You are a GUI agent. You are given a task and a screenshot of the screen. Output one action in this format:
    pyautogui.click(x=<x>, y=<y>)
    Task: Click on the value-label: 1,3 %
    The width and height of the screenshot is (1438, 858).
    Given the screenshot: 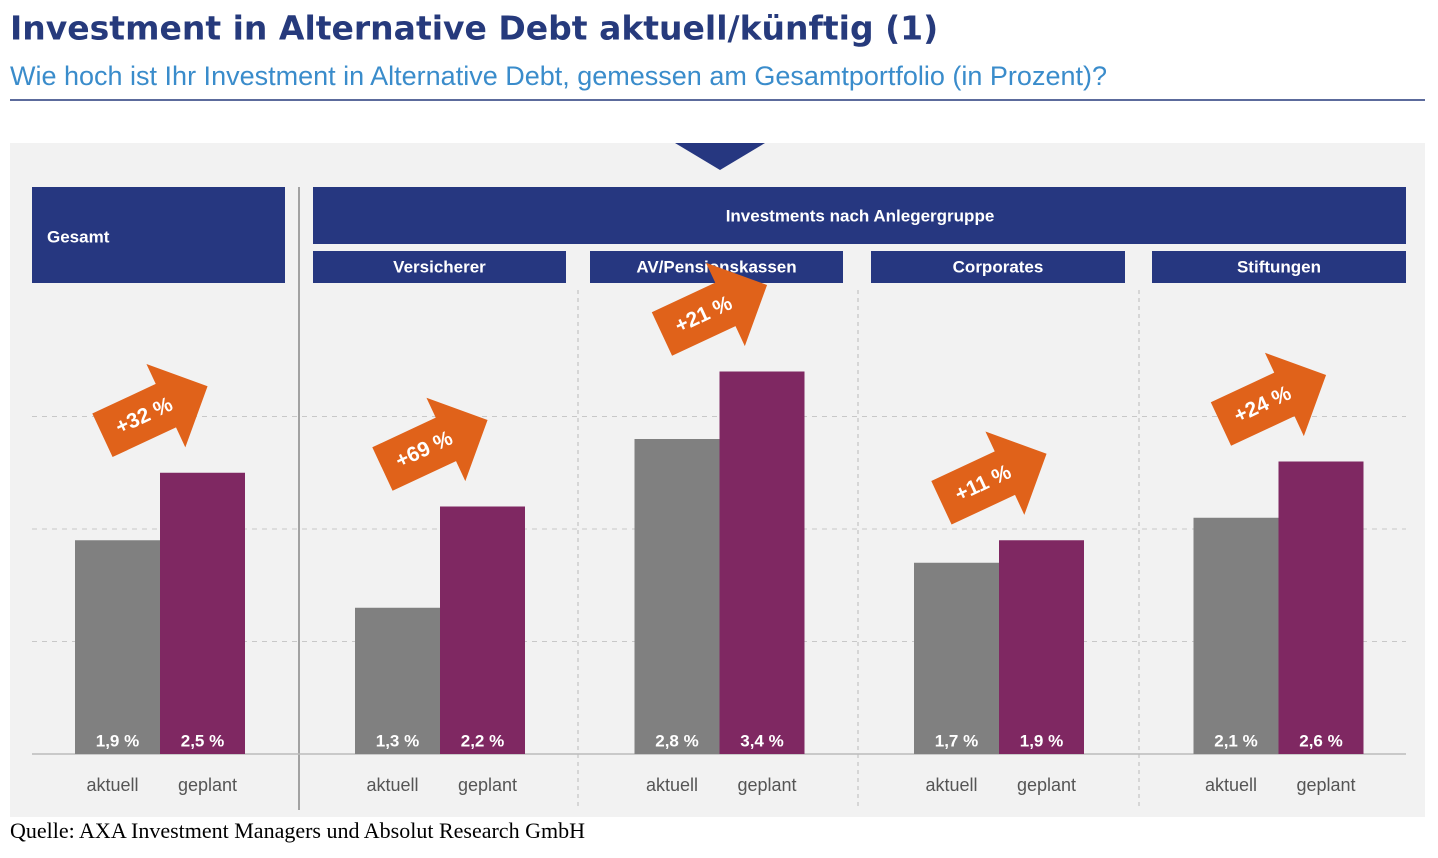 What is the action you would take?
    pyautogui.click(x=397, y=740)
    